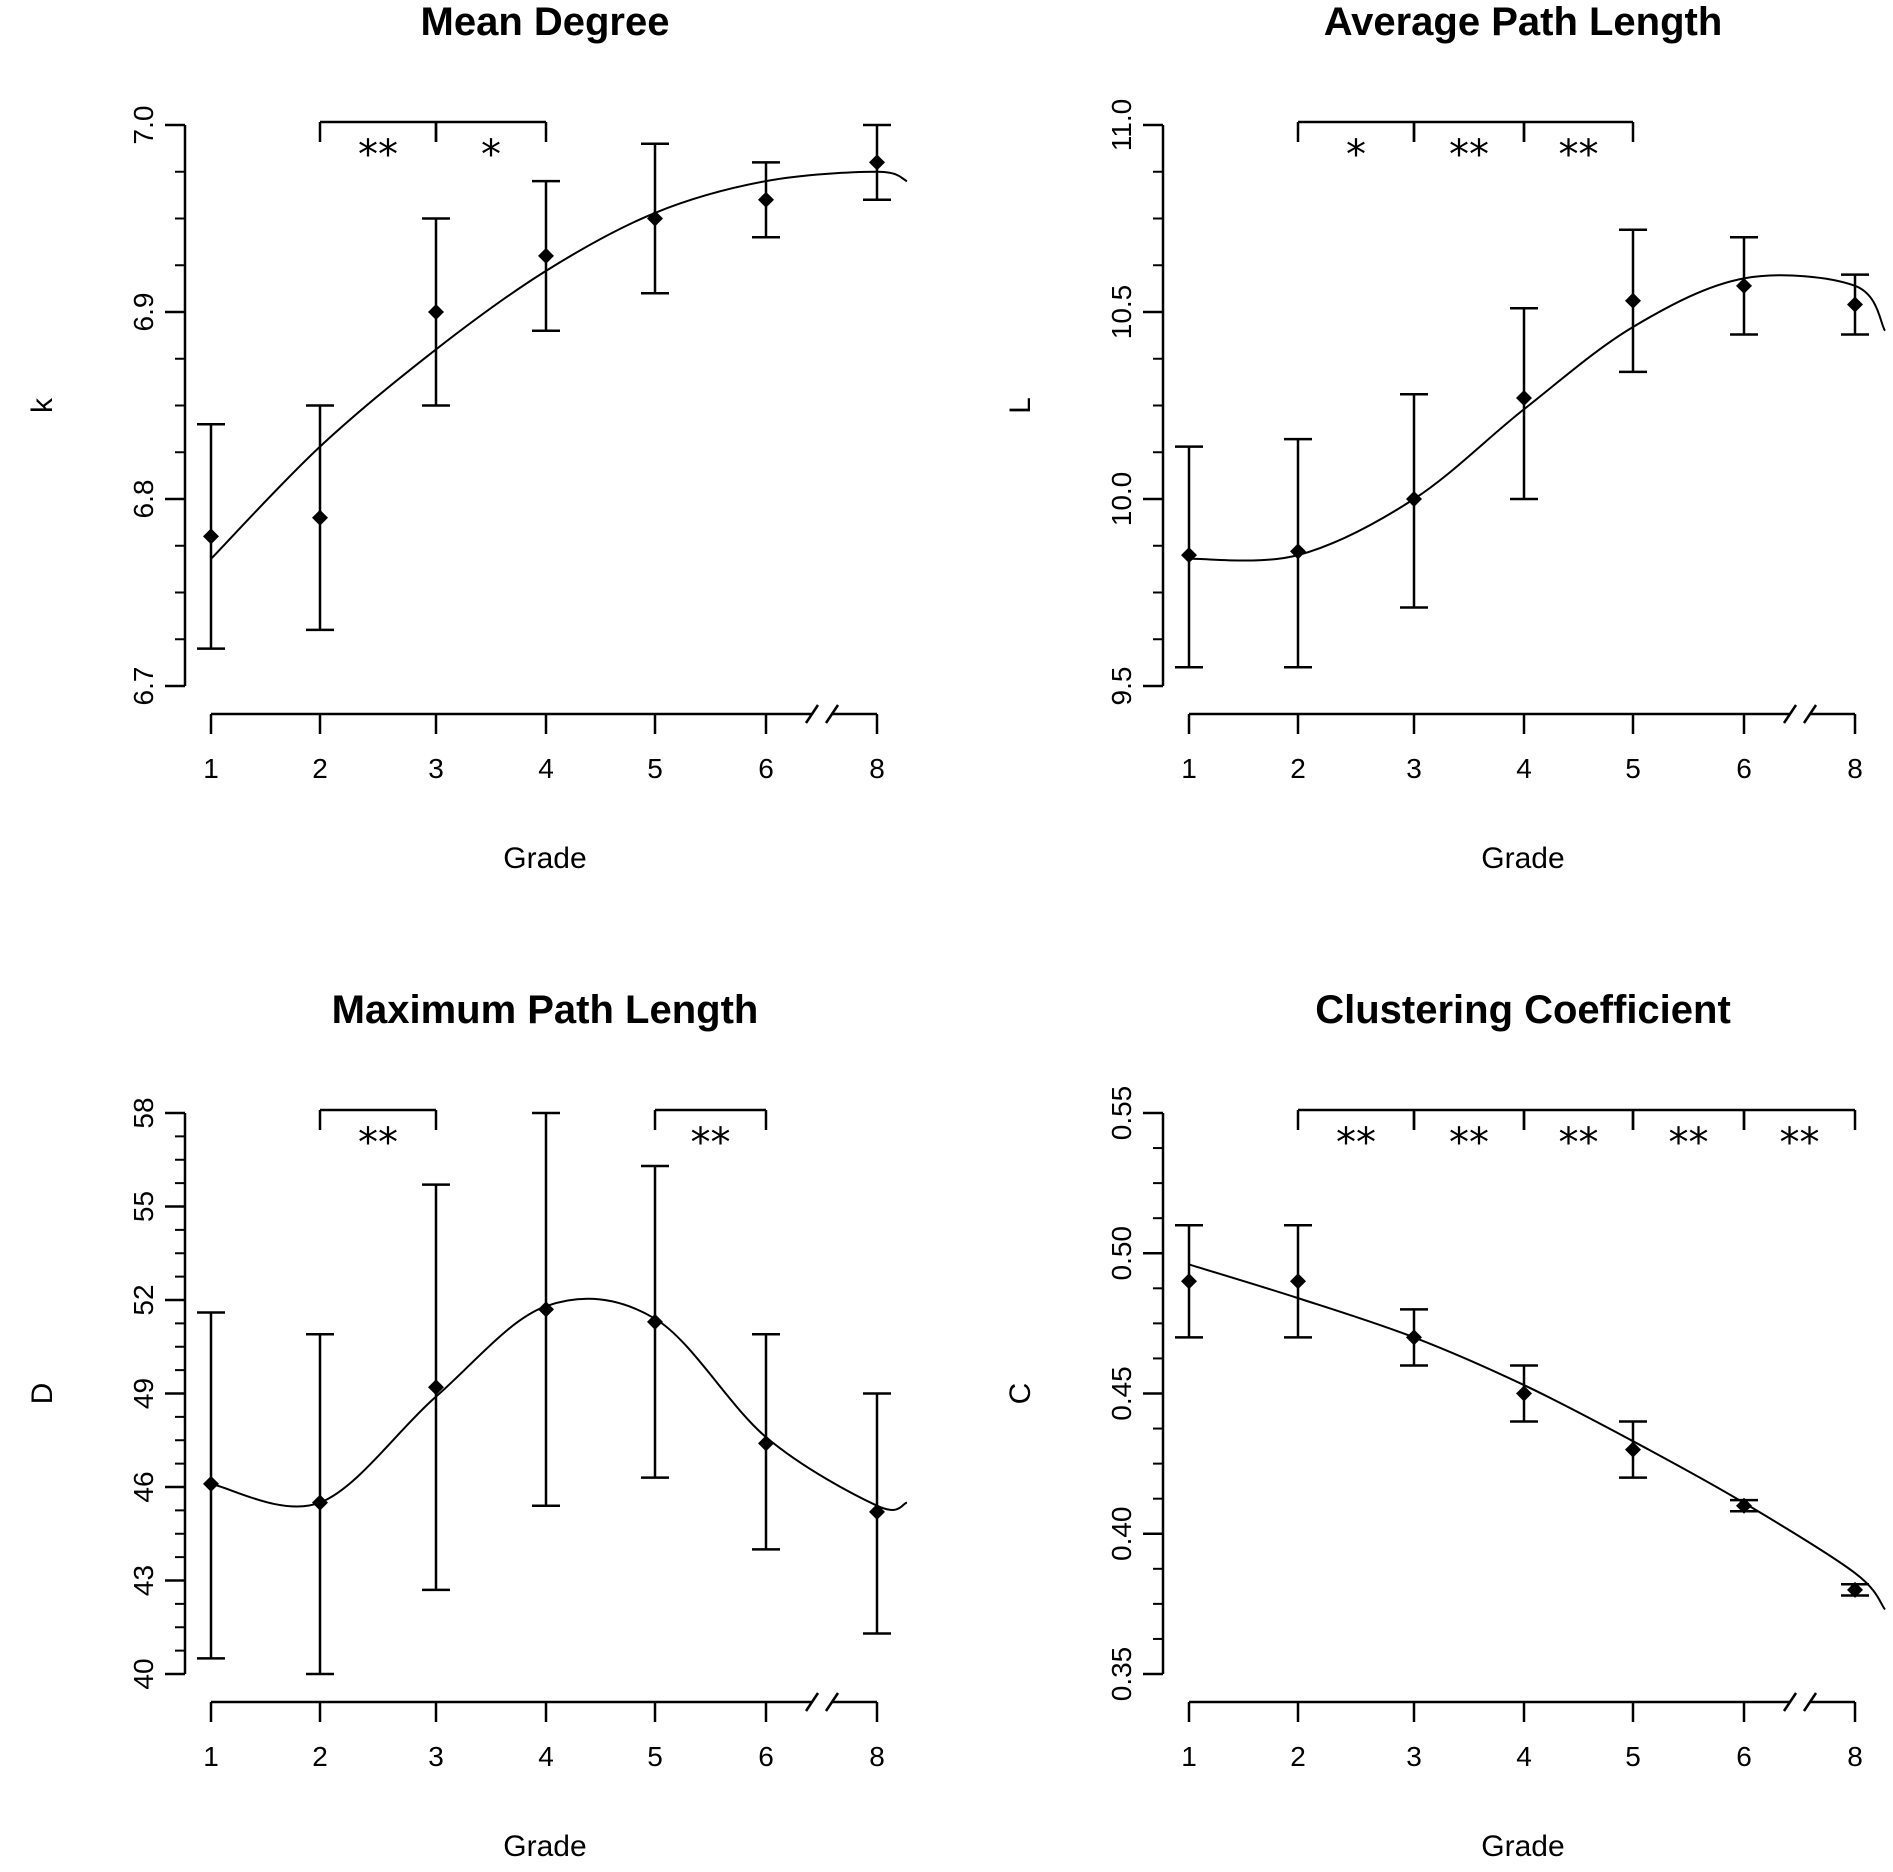  Describe the element at coordinates (143, 1580) in the screenshot. I see `y-tick-label: 43` at that location.